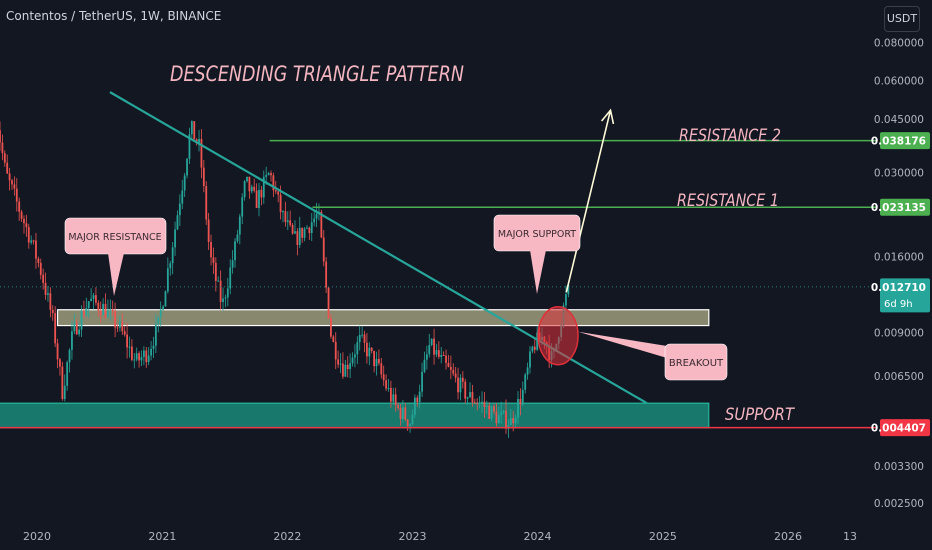  I want to click on resistance-1-label: RESISTANCE 1, so click(728, 201).